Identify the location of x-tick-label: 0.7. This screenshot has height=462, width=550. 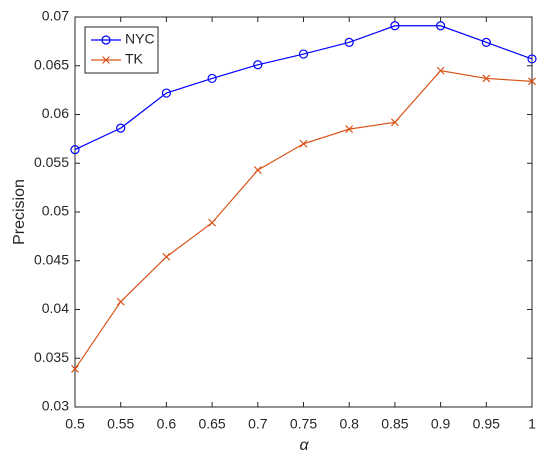
(258, 424).